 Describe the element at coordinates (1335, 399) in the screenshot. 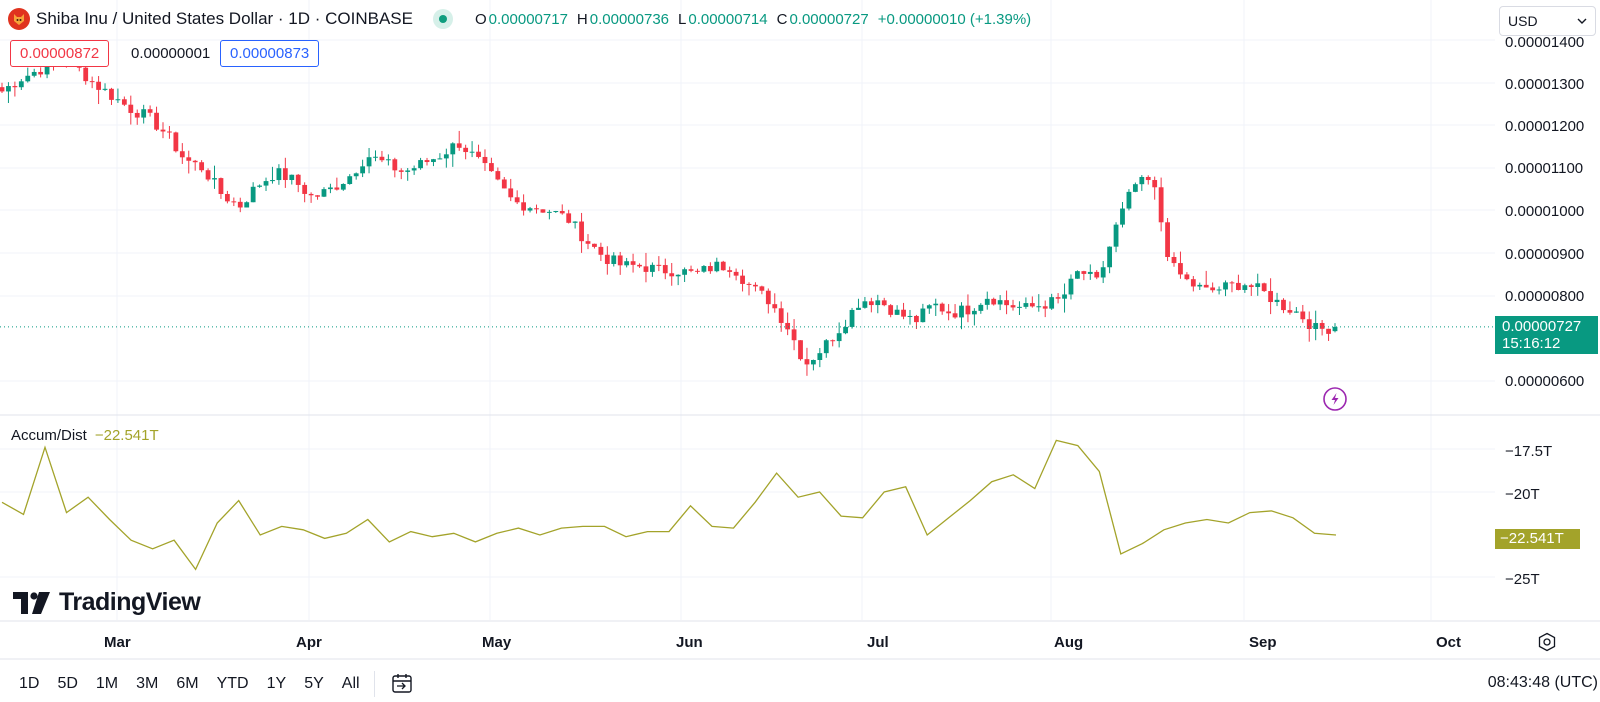

I see `wallet-icon` at that location.